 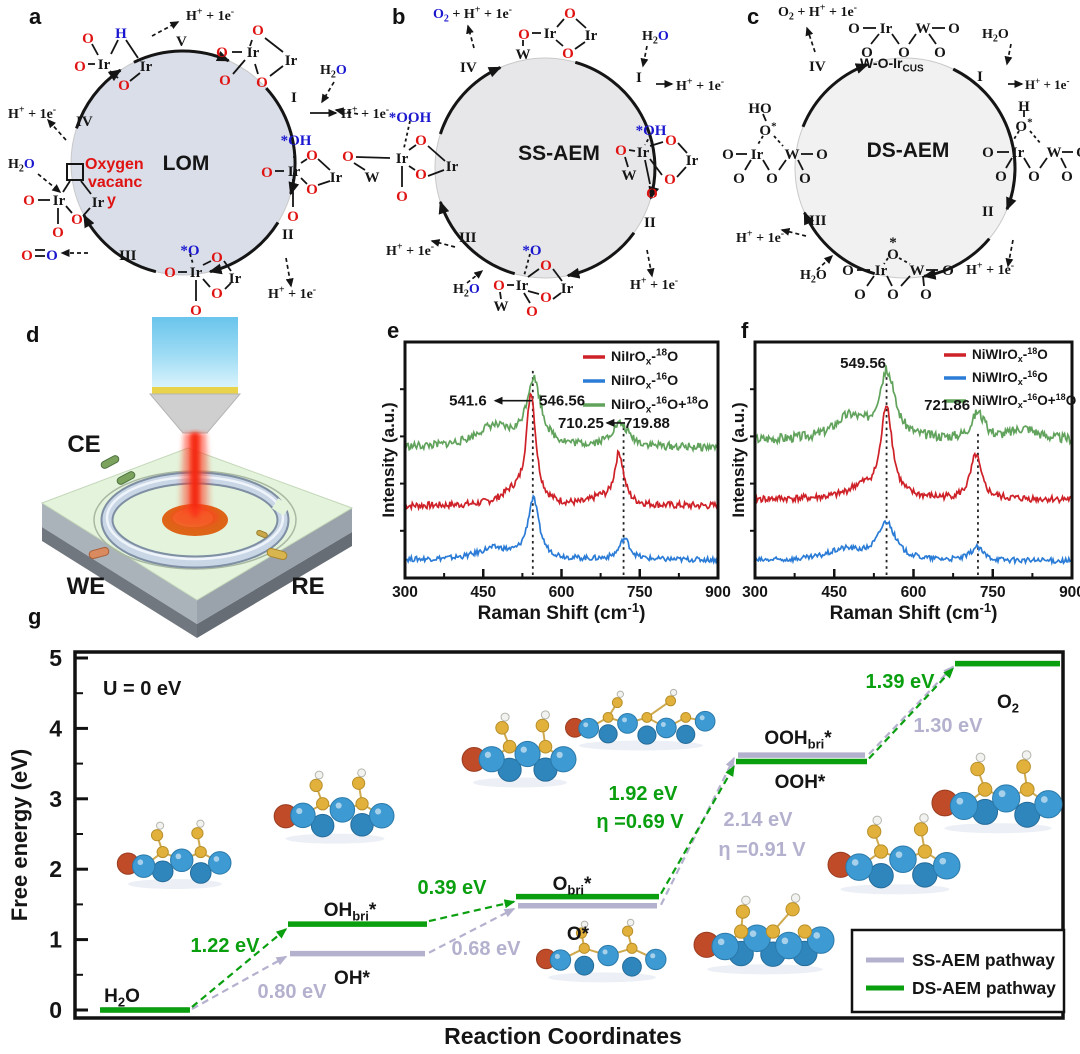 What do you see at coordinates (644, 358) in the screenshot?
I see `legend-label: NiIrOx-18O` at bounding box center [644, 358].